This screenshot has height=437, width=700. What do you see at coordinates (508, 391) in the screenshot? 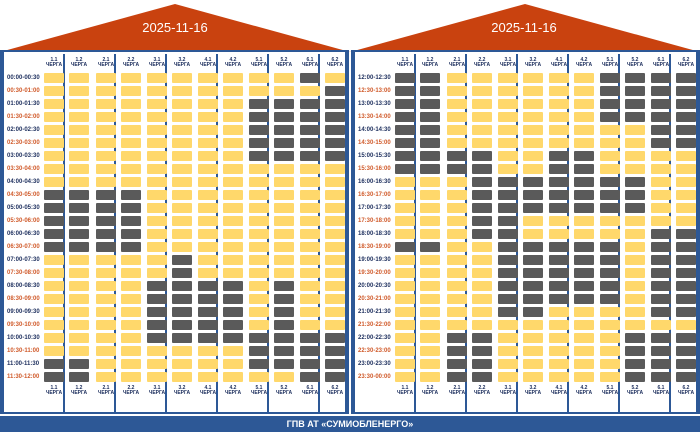
I see `queue-header-bottom-3.1: 3.1 ЧЕРГА` at bounding box center [508, 391].